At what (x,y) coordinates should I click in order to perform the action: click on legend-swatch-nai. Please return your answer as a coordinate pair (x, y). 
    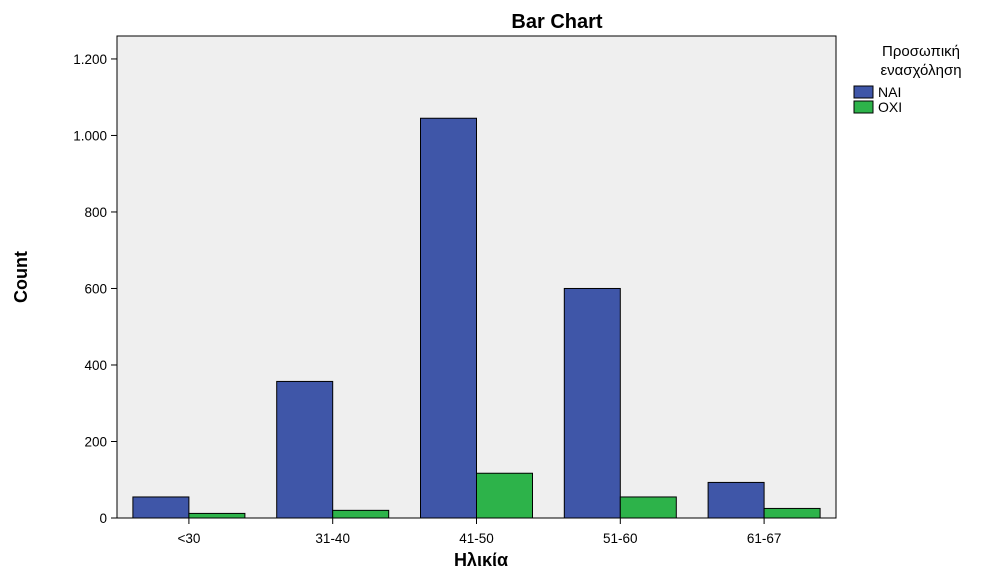
    Looking at the image, I should click on (863, 92).